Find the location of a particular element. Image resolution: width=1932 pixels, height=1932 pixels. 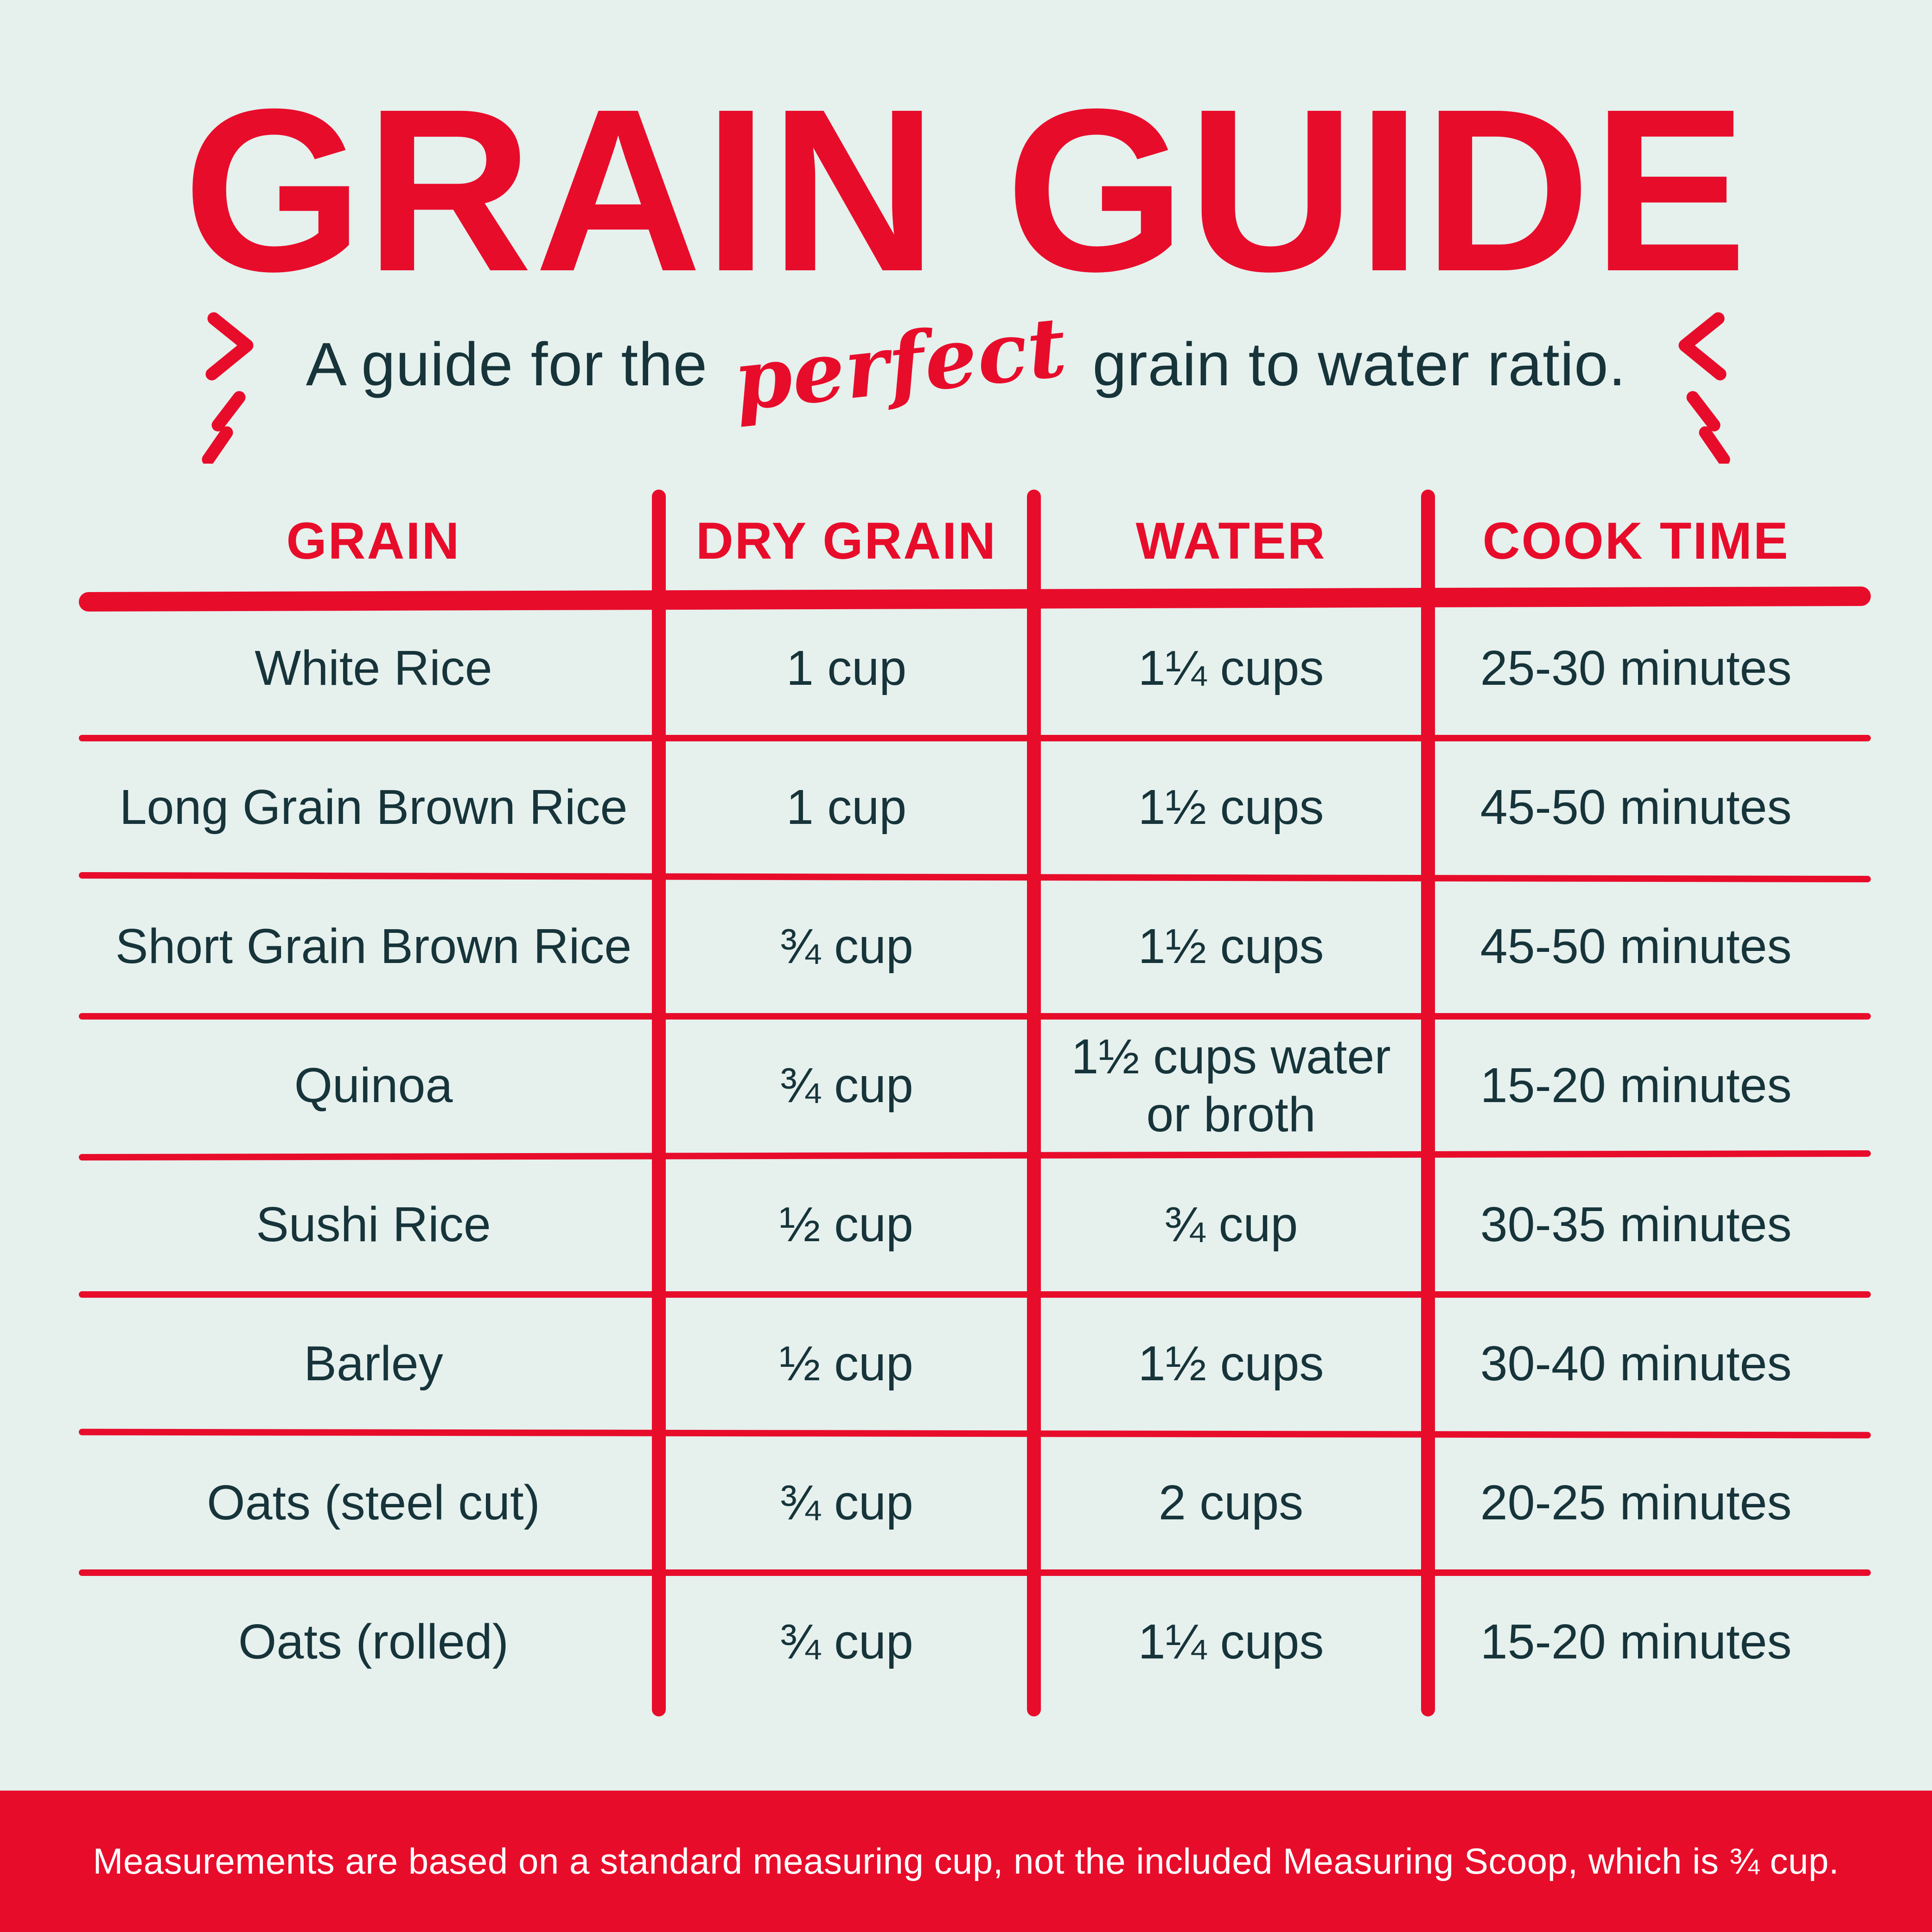

table-cell: Short Grain Brown Rice is located at coordinates (373, 947).